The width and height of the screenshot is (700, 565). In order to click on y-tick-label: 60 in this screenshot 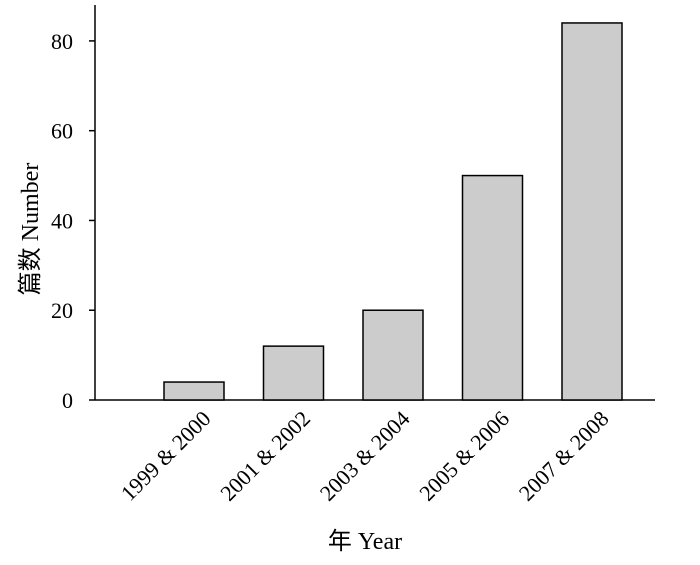, I will do `click(62, 131)`.